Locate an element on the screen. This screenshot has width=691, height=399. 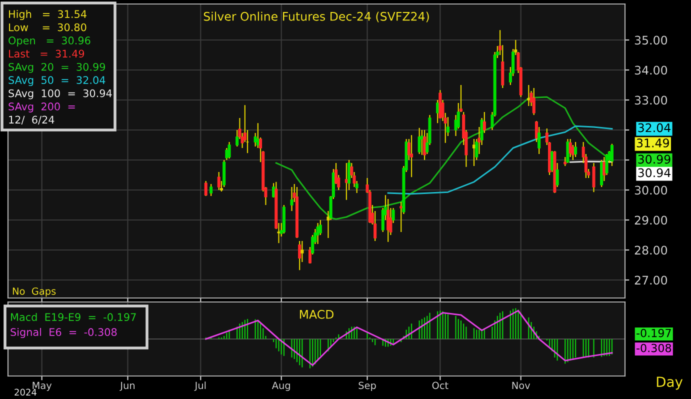
y-tick-label: 27.00 is located at coordinates (651, 280).